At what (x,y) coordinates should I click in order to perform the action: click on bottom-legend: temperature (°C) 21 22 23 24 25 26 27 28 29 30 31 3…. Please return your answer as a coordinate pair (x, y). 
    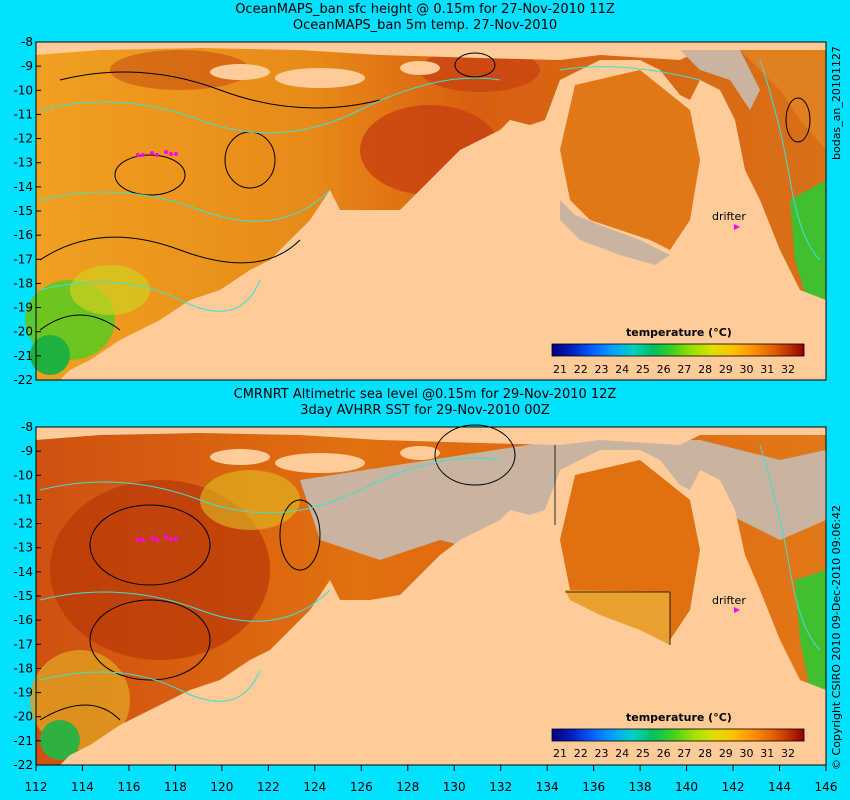
    Looking at the image, I should click on (678, 735).